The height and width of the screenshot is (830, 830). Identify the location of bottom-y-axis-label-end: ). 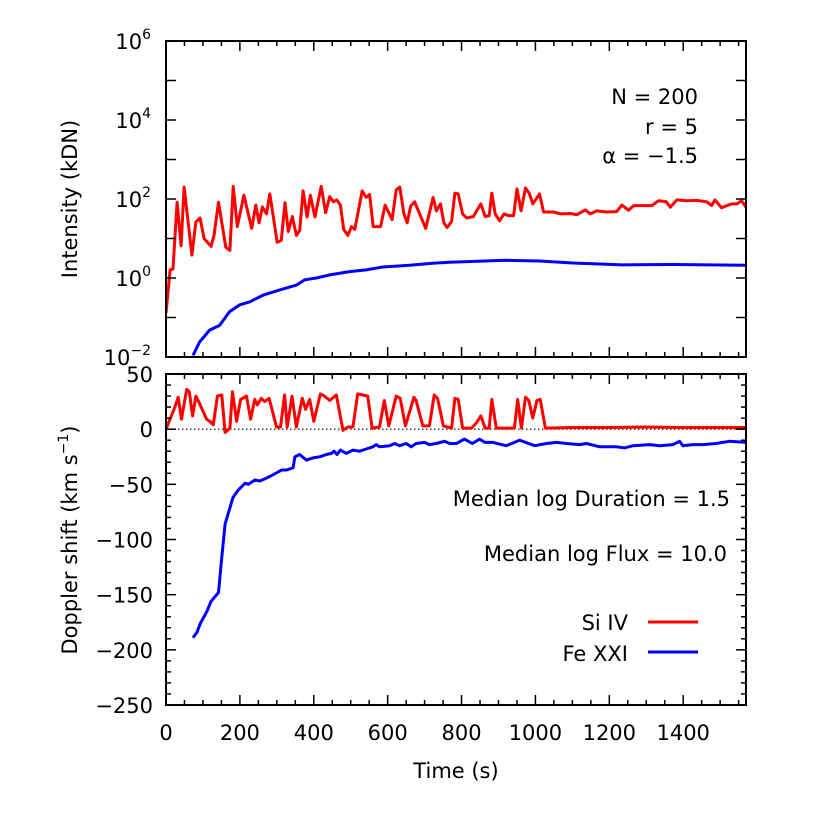
(70, 429).